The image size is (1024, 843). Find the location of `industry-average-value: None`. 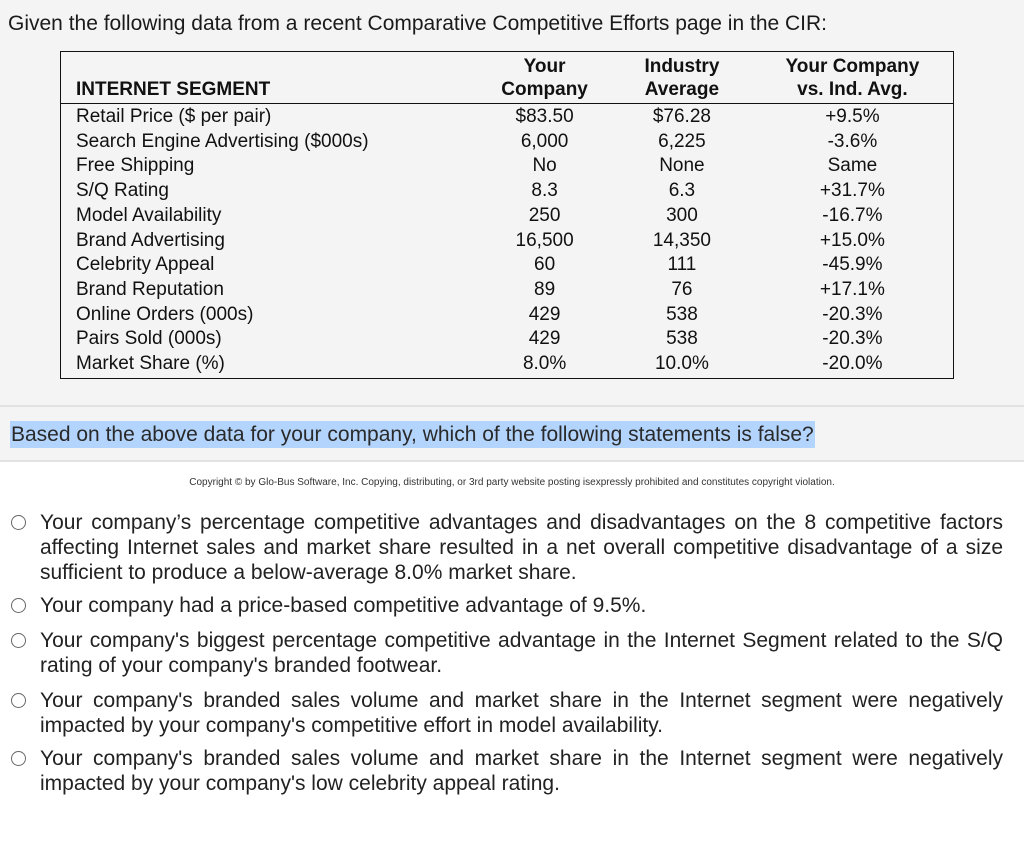

industry-average-value: None is located at coordinates (682, 166).